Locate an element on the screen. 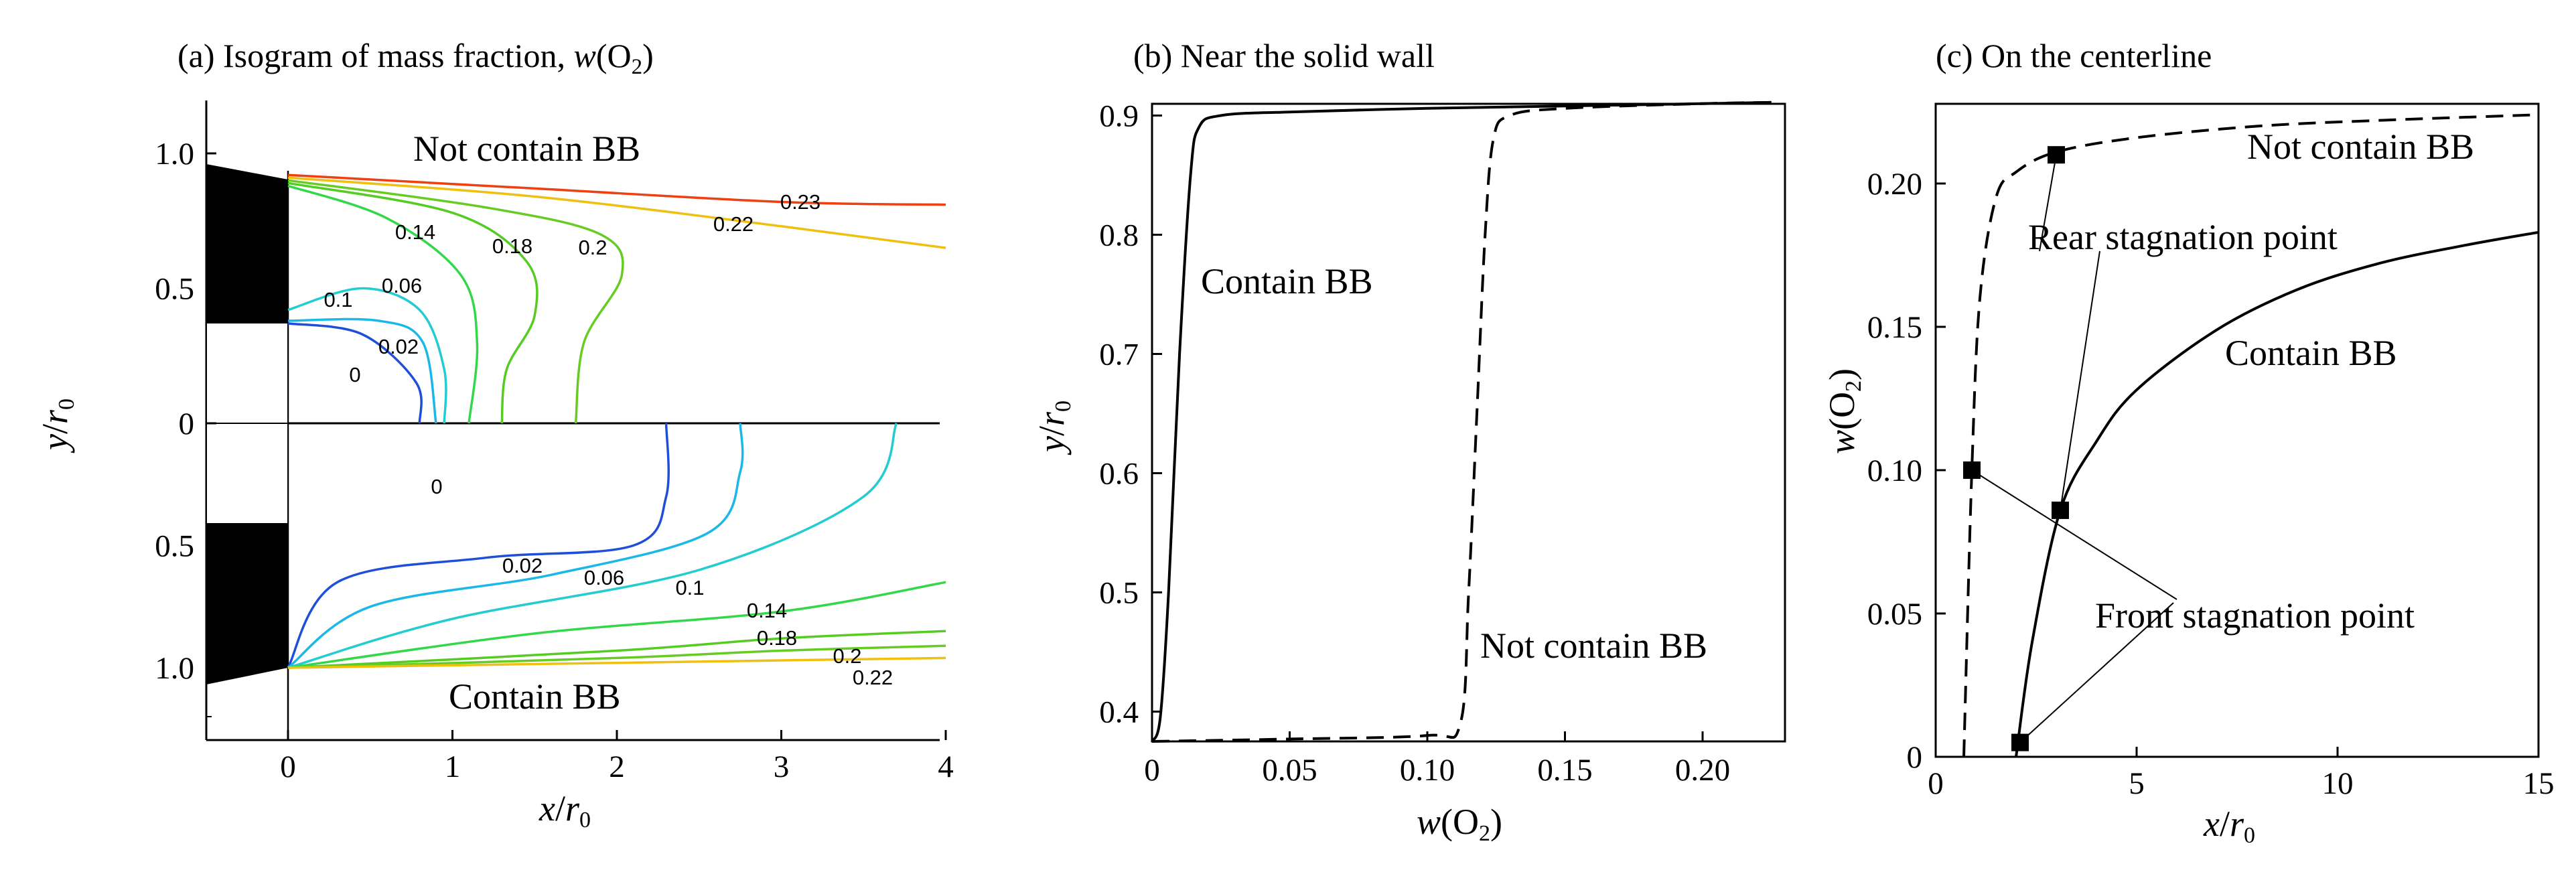  panel-b-ylabel-slash: / is located at coordinates (1051, 431).